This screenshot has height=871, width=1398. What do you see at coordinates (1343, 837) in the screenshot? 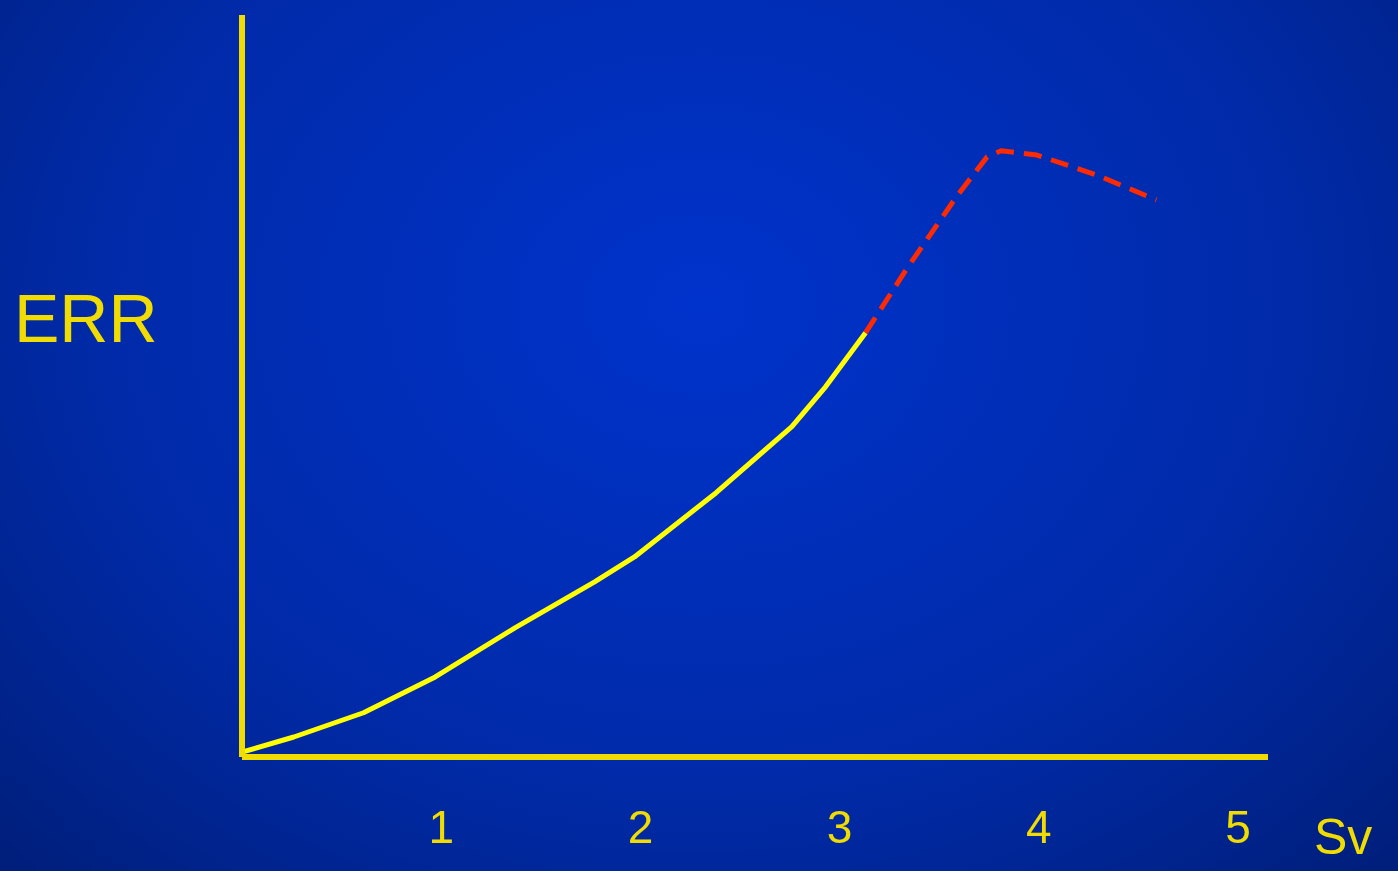
I see `x-axis-title: Sv` at bounding box center [1343, 837].